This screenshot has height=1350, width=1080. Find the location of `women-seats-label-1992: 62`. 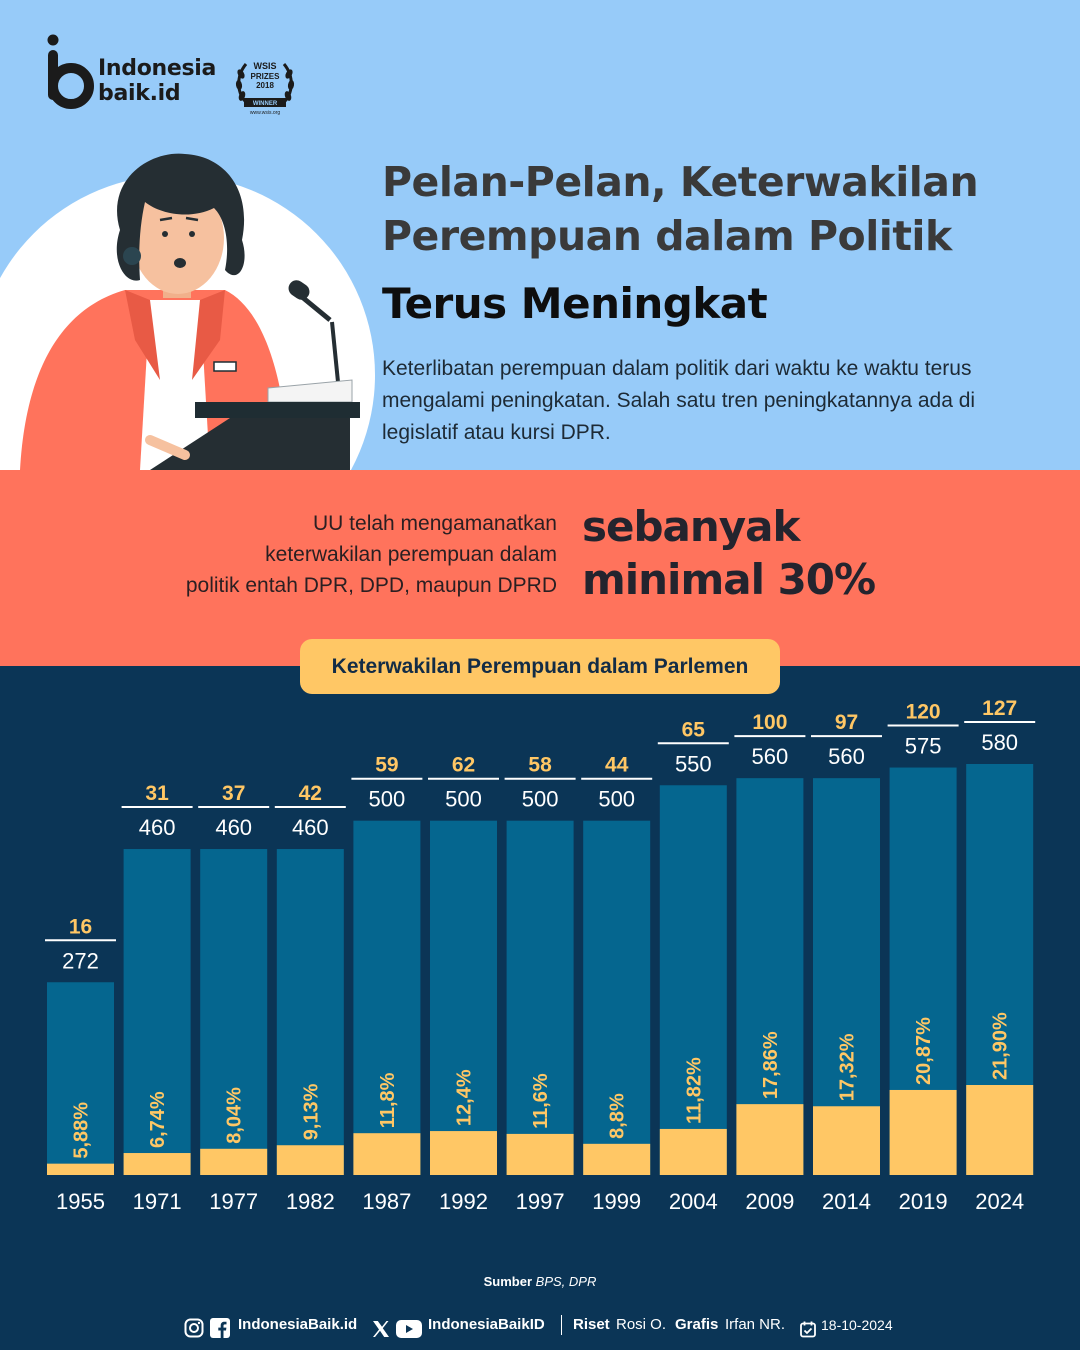

women-seats-label-1992: 62 is located at coordinates (463, 765).